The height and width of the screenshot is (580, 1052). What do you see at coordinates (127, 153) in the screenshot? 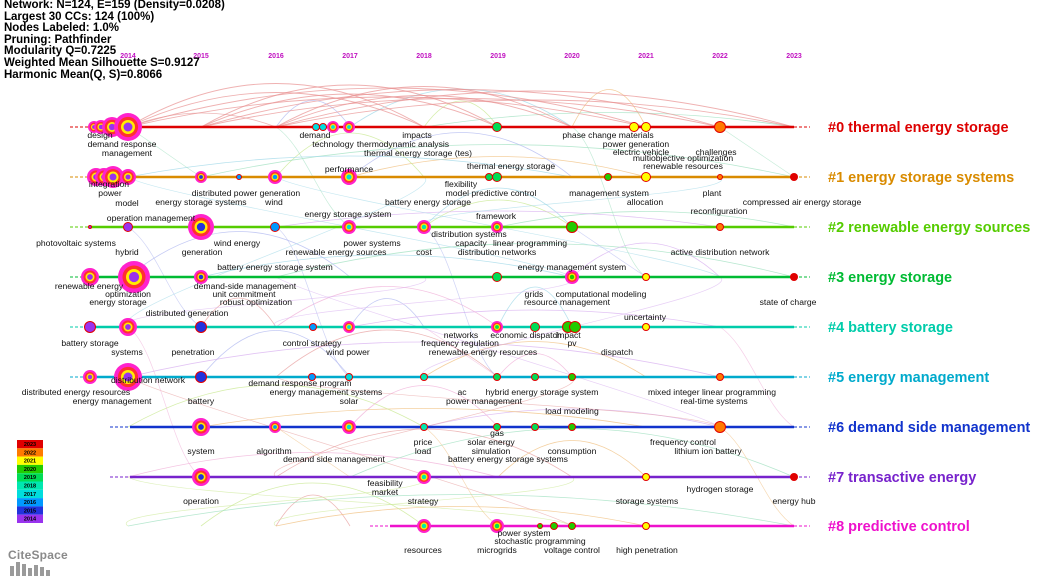
I see `keyword-label: management` at bounding box center [127, 153].